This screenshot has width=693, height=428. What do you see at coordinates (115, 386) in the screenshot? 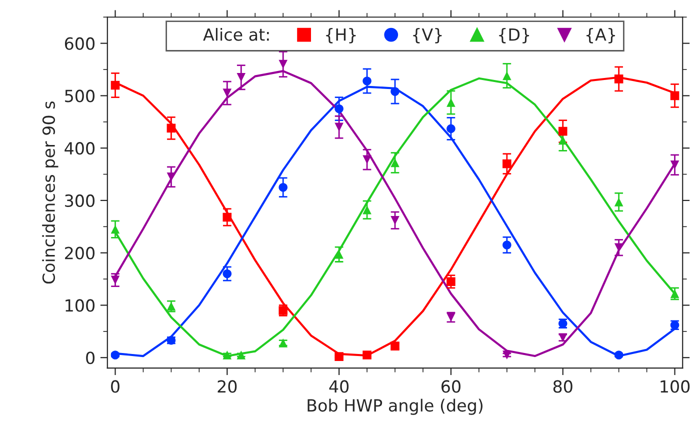
I see `x-tick-label: 0` at bounding box center [115, 386].